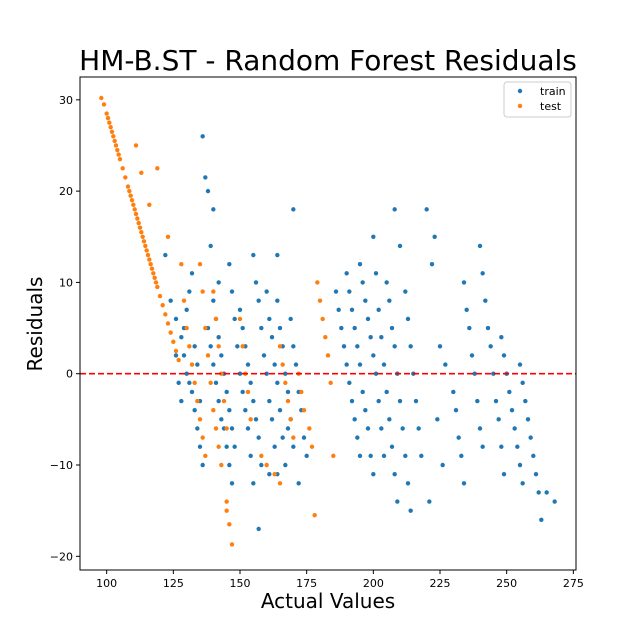 Image resolution: width=640 pixels, height=640 pixels. I want to click on legend-marker-test, so click(520, 106).